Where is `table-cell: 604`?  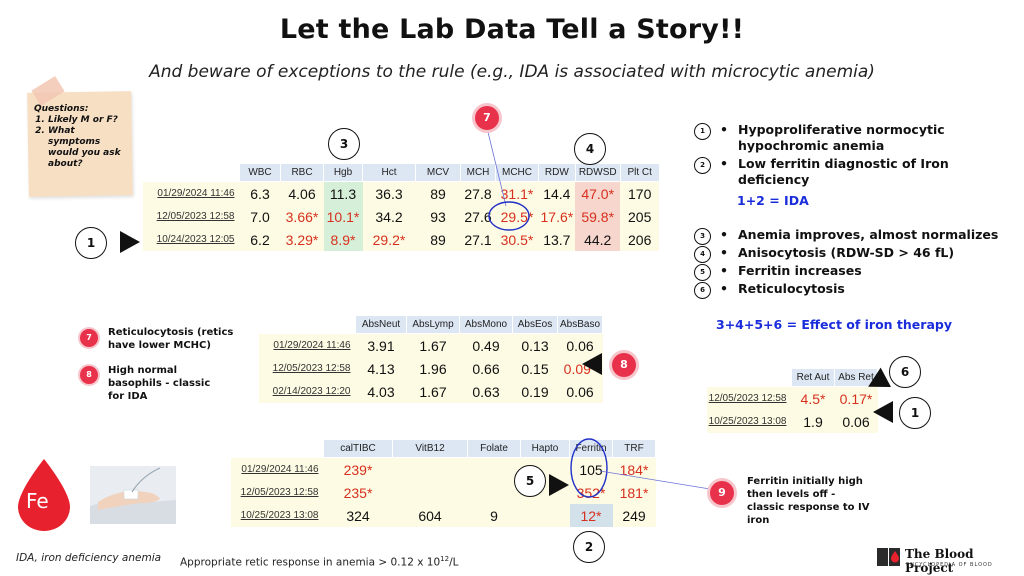 table-cell: 604 is located at coordinates (430, 515).